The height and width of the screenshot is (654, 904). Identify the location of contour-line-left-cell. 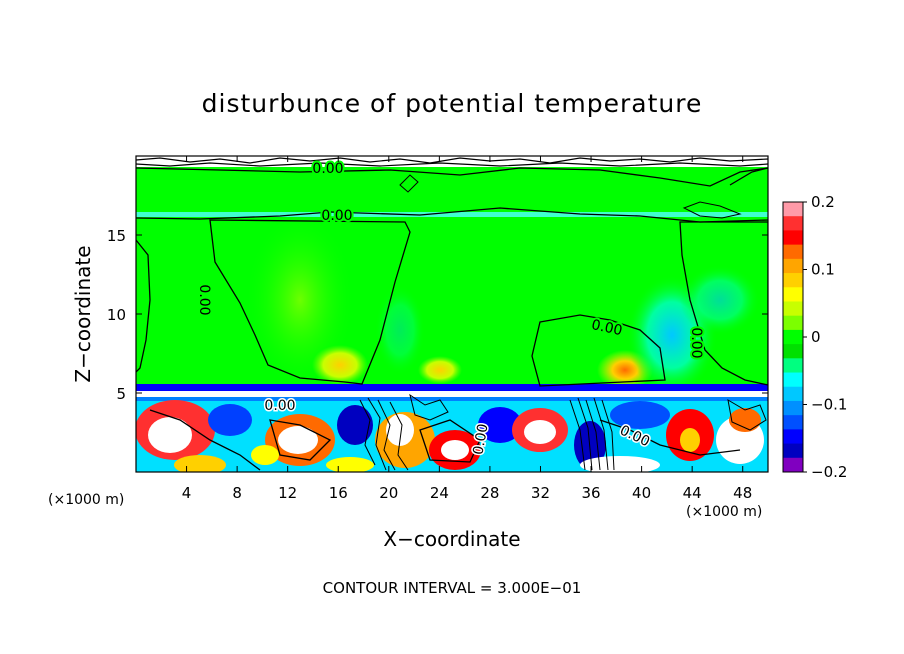
(310, 302).